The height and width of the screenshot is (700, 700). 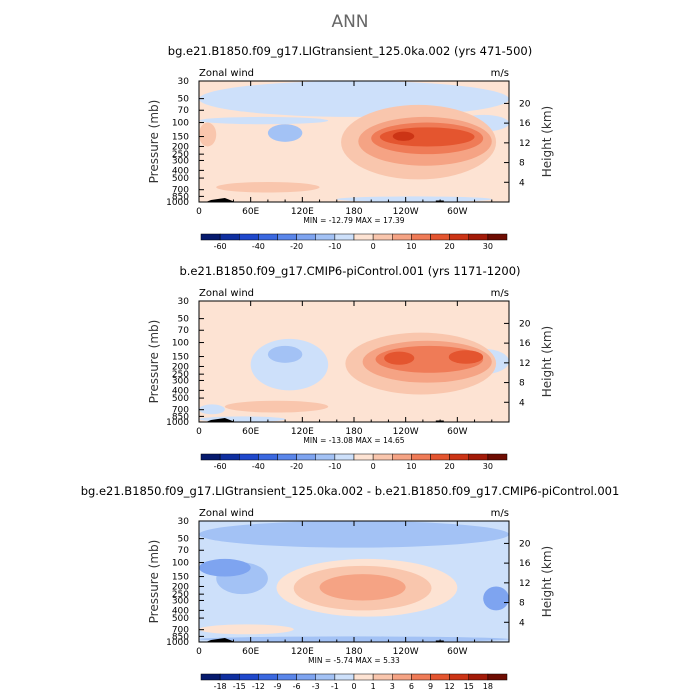 I want to click on minmax-label: MIN = -5.74 MAX = 5.33, so click(x=354, y=660).